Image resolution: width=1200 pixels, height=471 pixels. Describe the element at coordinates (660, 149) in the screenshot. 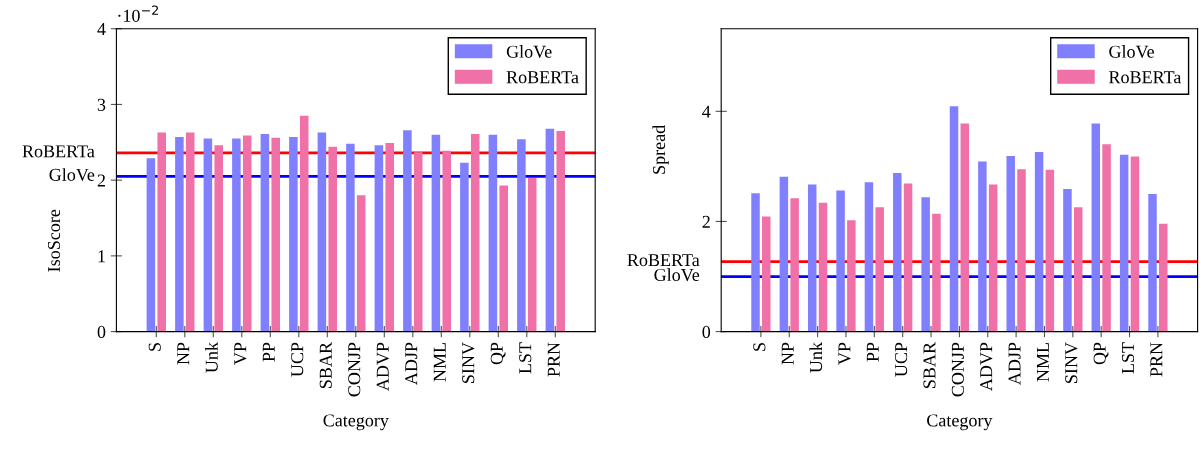

I see `y-axis-title: Spread` at that location.